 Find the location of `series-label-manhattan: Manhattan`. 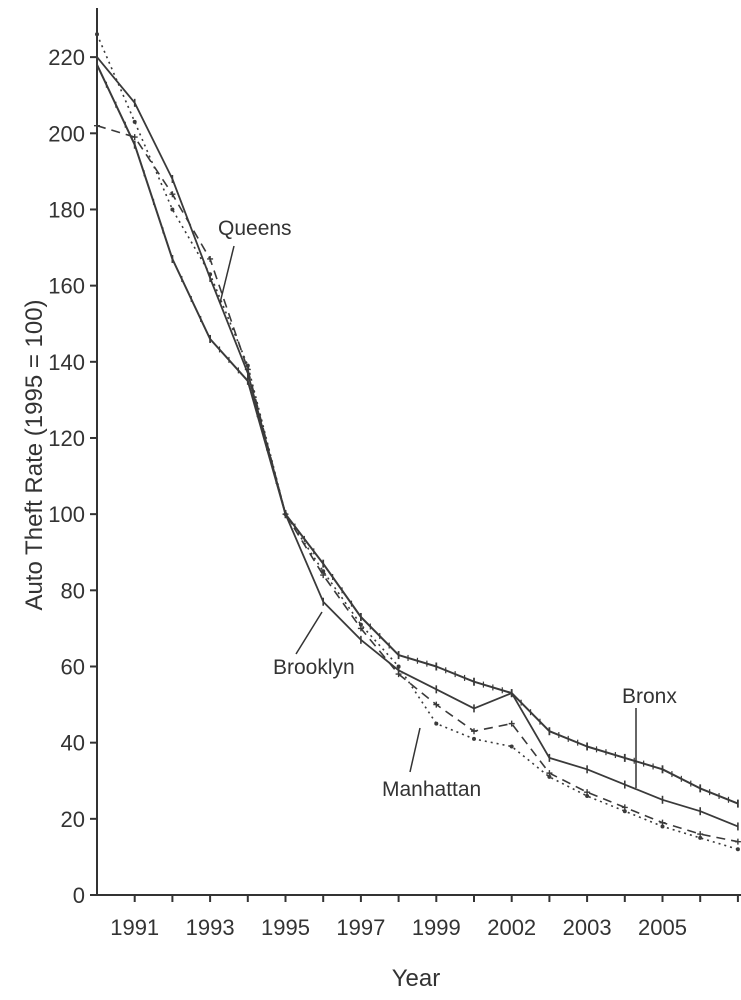

series-label-manhattan: Manhattan is located at coordinates (431, 789).